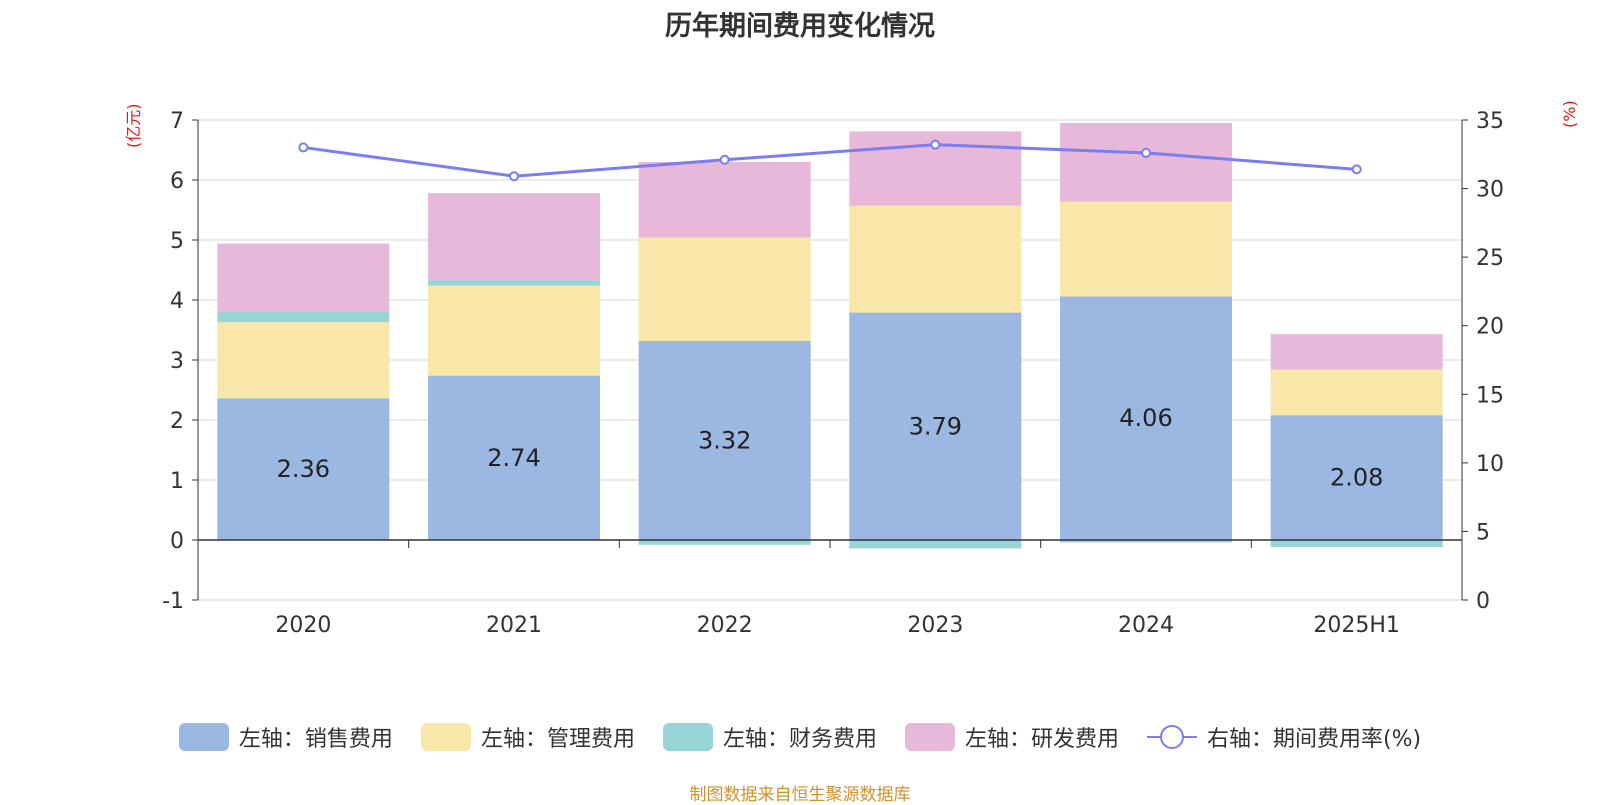  I want to click on bar-segment-0-2025H1, so click(1356, 477).